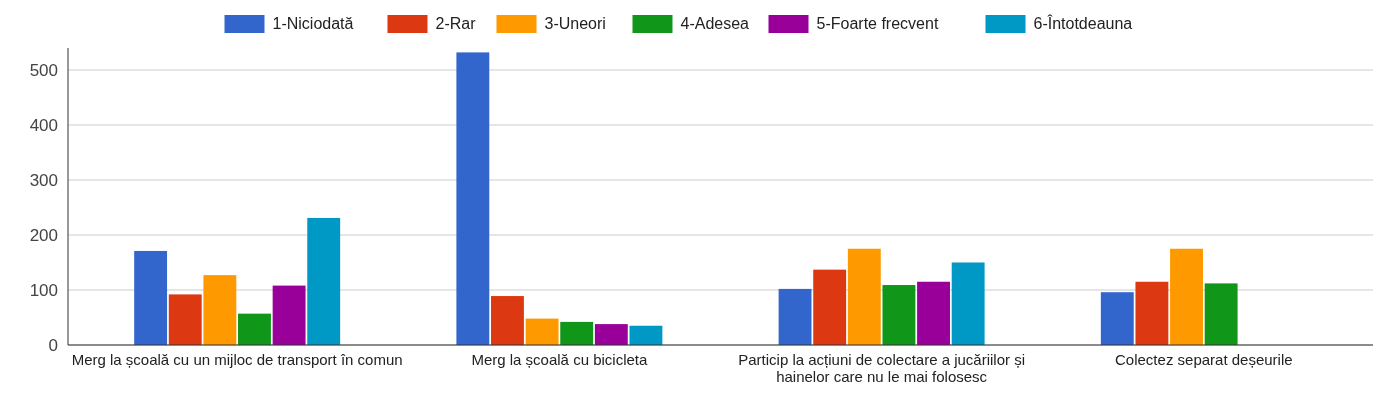  Describe the element at coordinates (237, 359) in the screenshot. I see `x-tick-label: Merg la școală cu un mijloc de transport în comun` at that location.